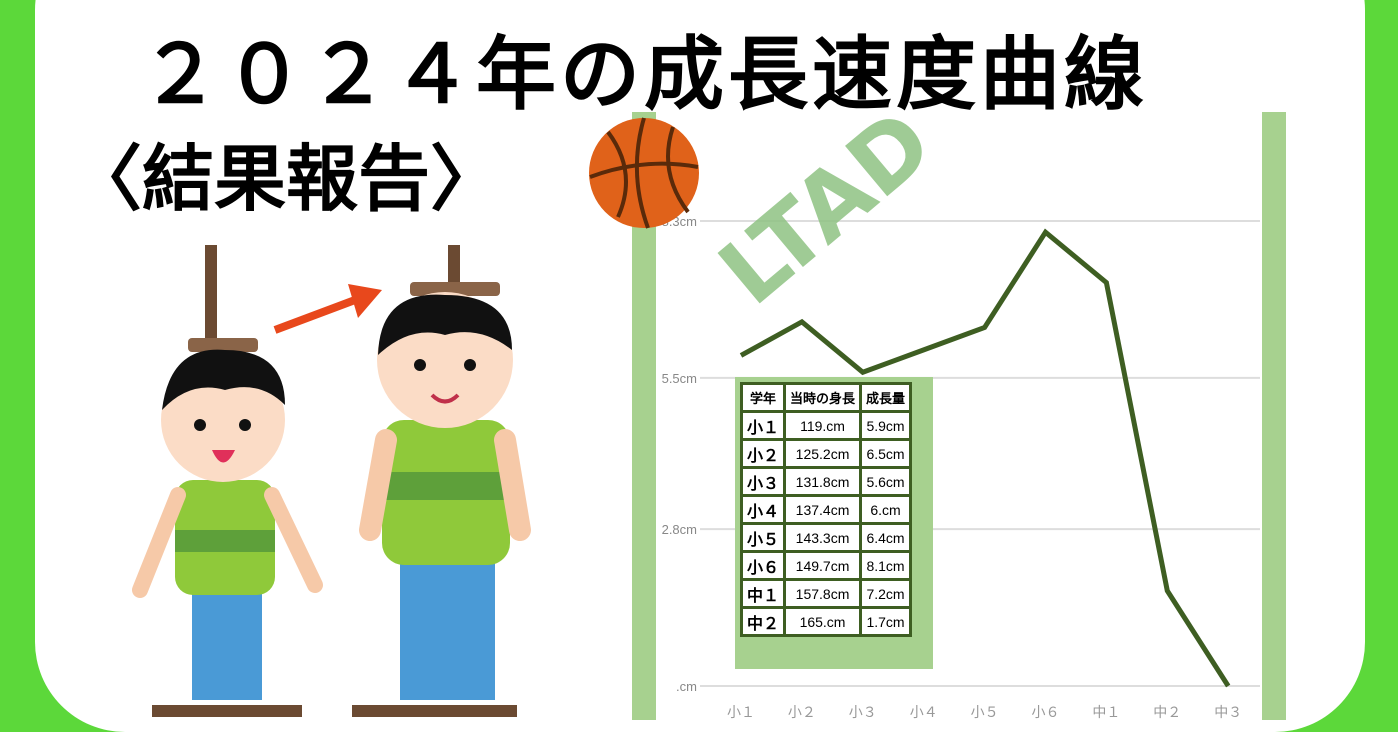 This screenshot has width=1398, height=732. What do you see at coordinates (763, 565) in the screenshot?
I see `table-cell: 小６` at bounding box center [763, 565].